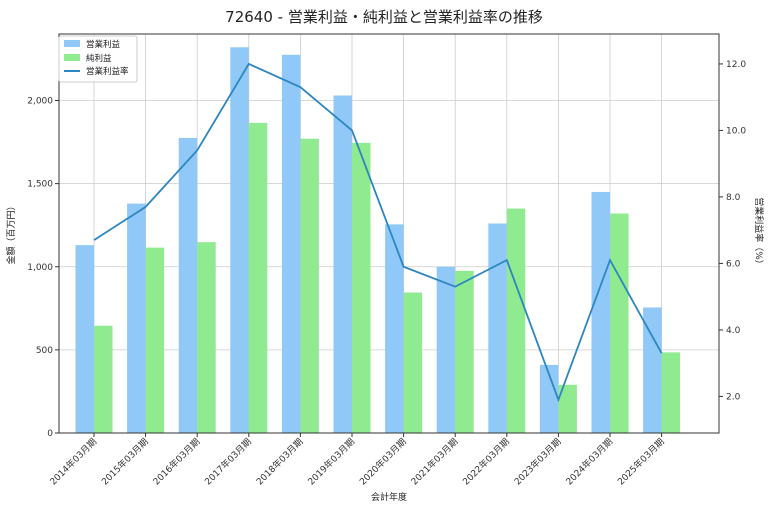 Image resolution: width=768 pixels, height=512 pixels. Describe the element at coordinates (103, 44) in the screenshot. I see `legend-label-operating-profit: 営業利益` at that location.